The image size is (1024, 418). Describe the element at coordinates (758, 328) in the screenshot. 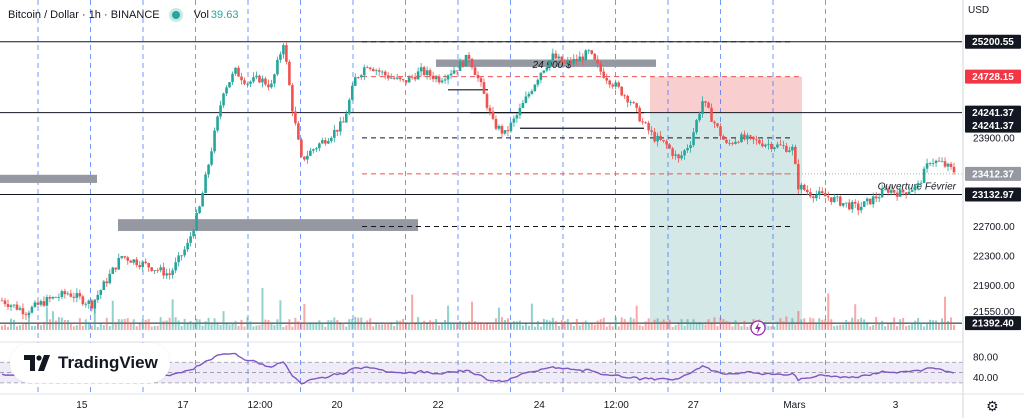

I see `lightning-icon-bolt` at that location.